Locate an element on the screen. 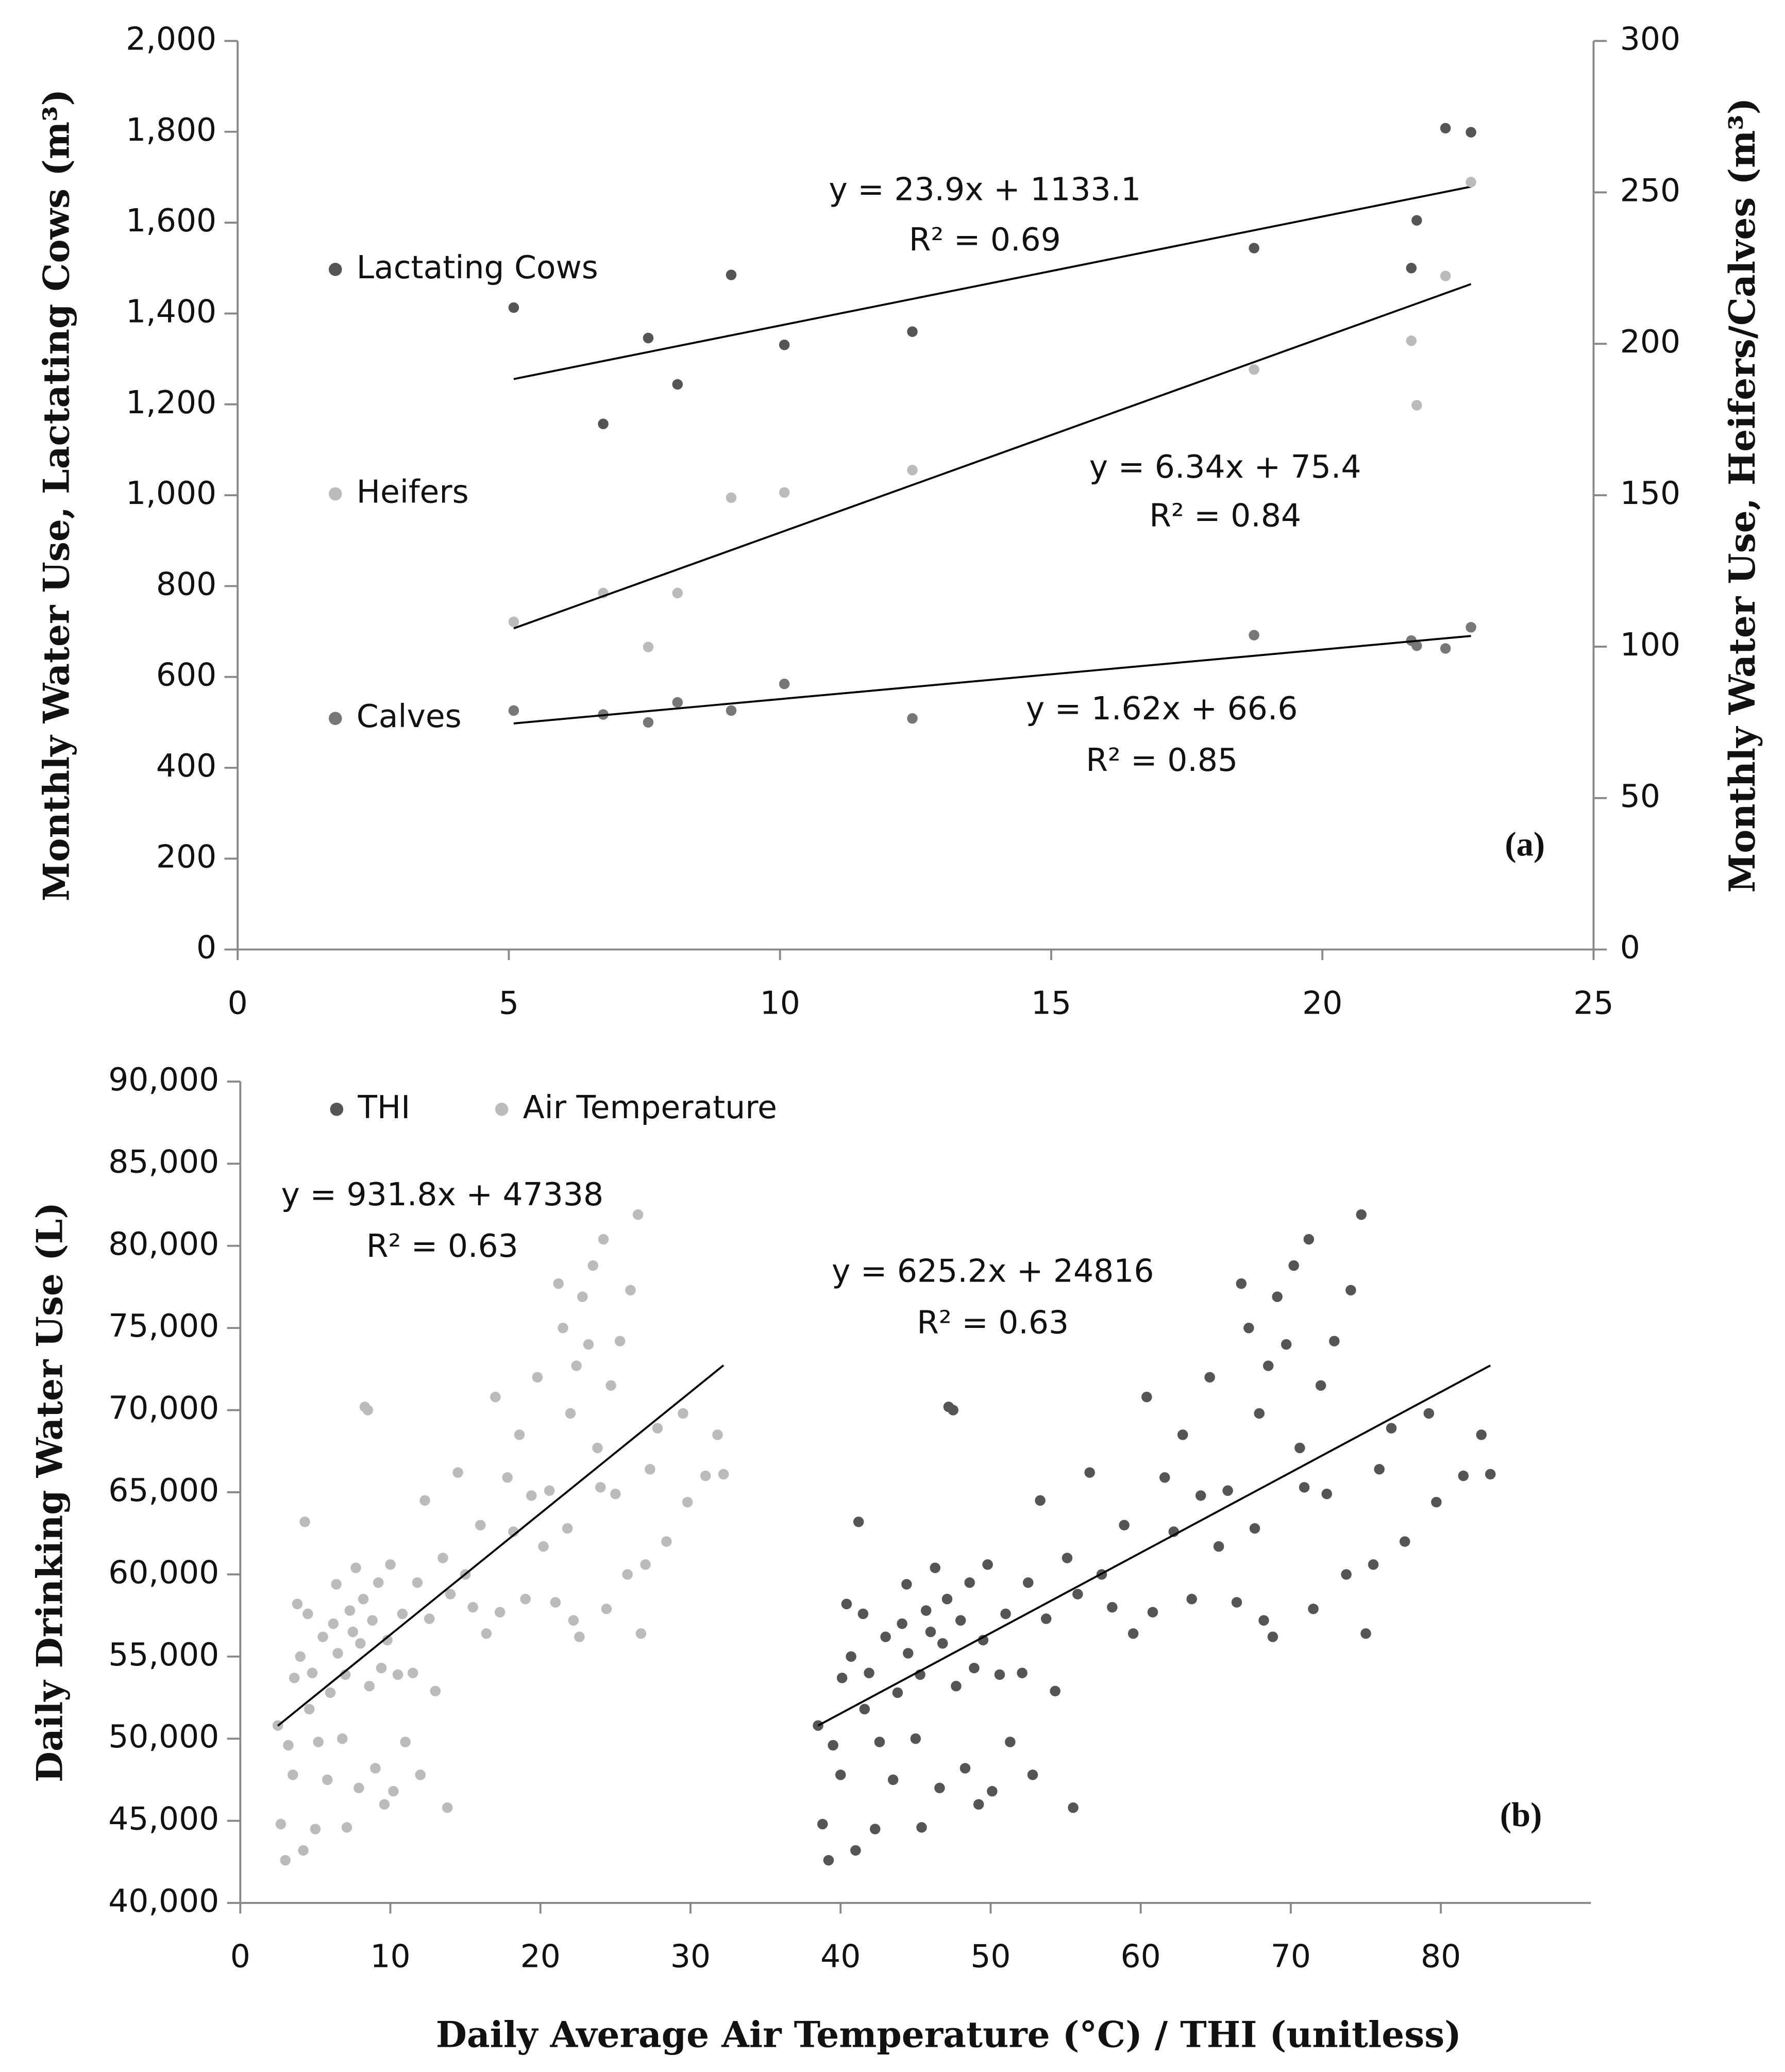  legend-label: Air Temperature is located at coordinates (650, 1107).